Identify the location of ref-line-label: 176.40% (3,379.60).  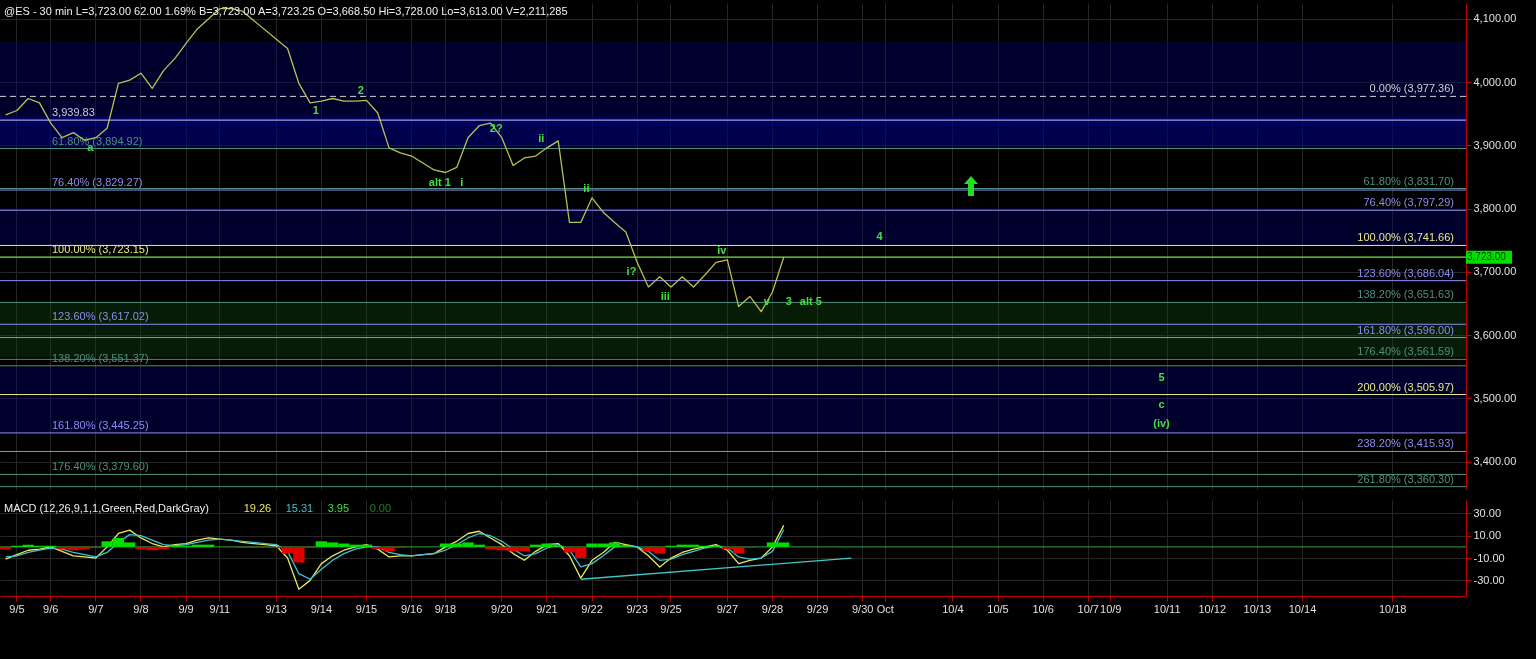
(100, 466).